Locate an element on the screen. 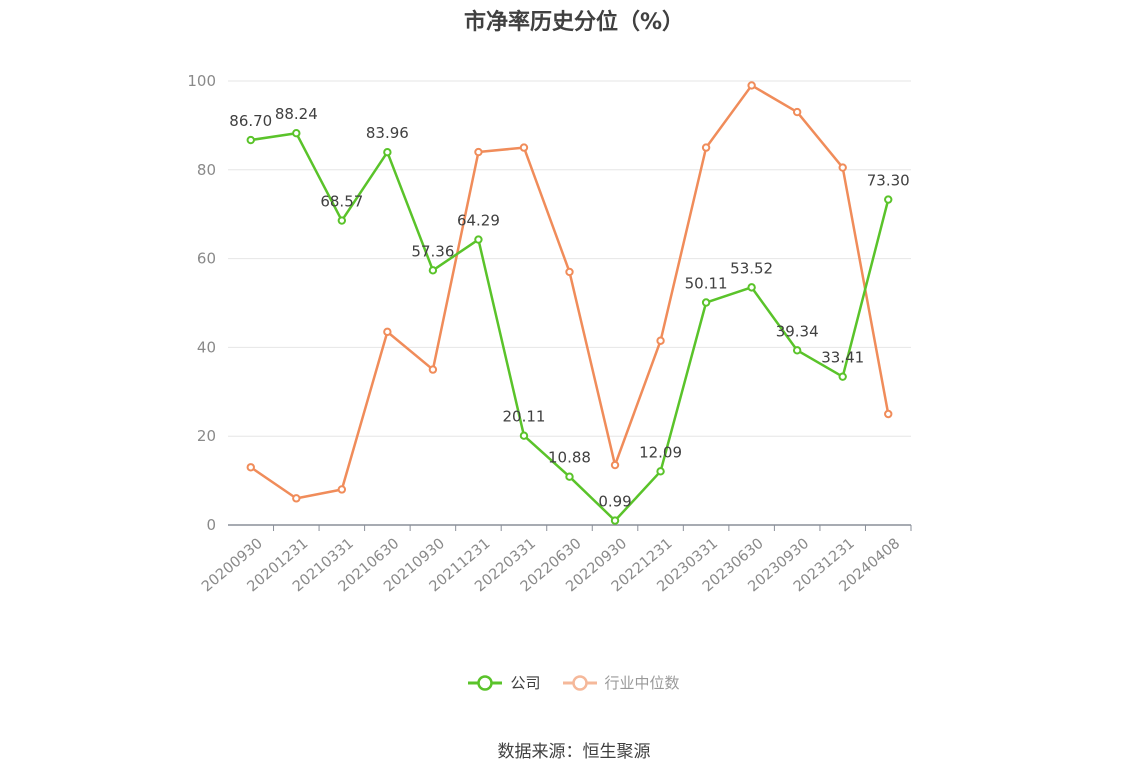  data-label-company: 86.70 is located at coordinates (250, 121).